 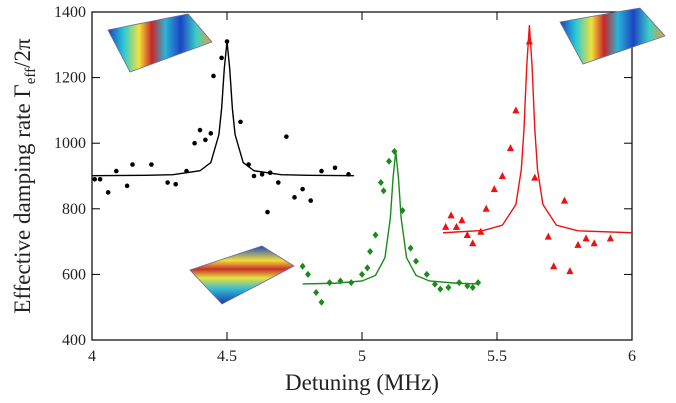 I want to click on x-tick-label: 4.5, so click(x=227, y=356).